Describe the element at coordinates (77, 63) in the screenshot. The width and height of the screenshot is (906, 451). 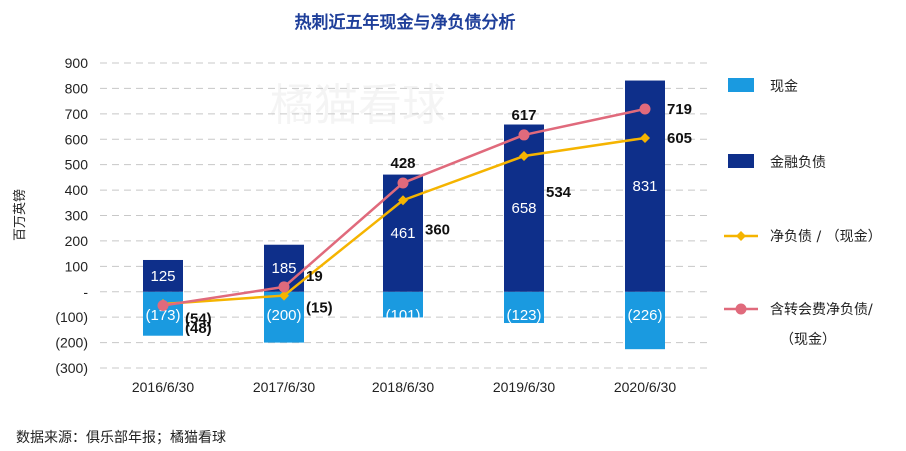
I see `y-tick-label: 900` at that location.